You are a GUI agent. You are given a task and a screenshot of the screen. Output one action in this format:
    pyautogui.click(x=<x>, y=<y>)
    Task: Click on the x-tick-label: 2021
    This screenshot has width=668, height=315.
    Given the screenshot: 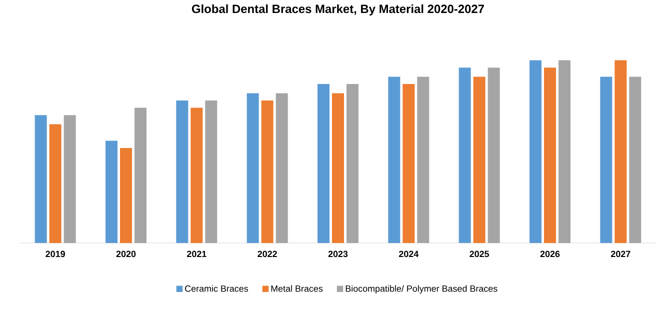 What is the action you would take?
    pyautogui.click(x=196, y=254)
    